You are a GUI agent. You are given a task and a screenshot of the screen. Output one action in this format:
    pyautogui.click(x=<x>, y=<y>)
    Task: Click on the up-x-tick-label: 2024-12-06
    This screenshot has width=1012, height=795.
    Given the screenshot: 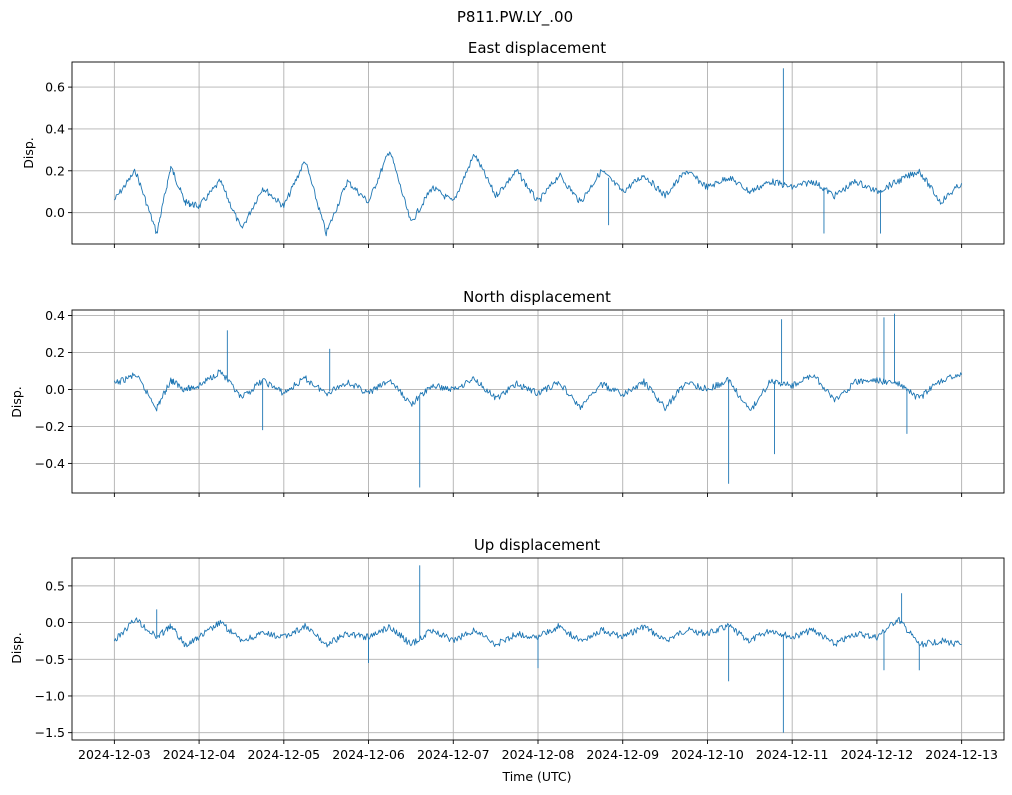 What is the action you would take?
    pyautogui.click(x=368, y=754)
    